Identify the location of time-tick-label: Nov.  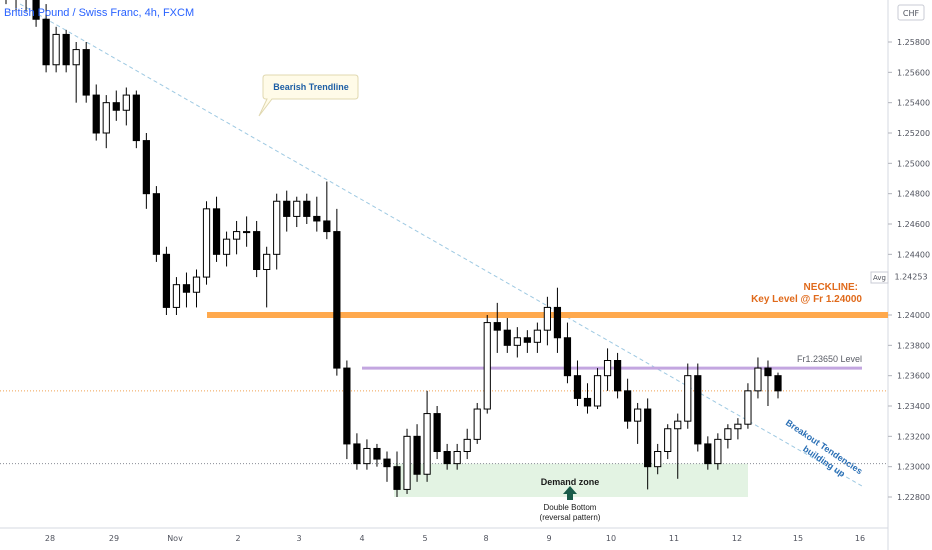
(175, 538).